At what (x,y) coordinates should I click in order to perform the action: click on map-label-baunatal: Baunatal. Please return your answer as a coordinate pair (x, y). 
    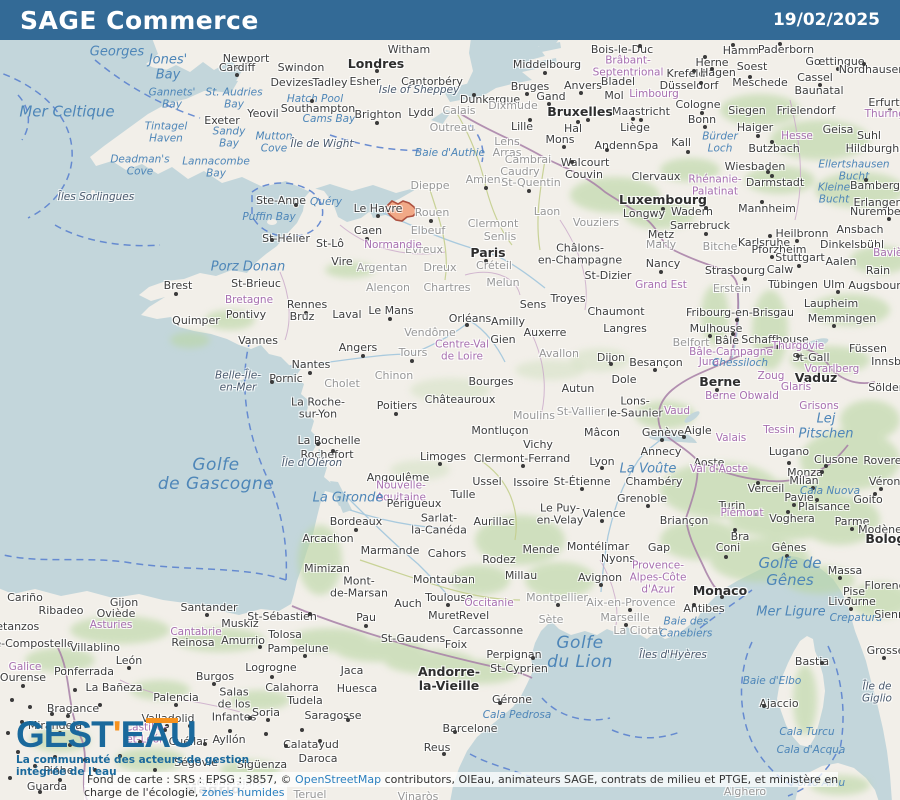
    Looking at the image, I should click on (819, 90).